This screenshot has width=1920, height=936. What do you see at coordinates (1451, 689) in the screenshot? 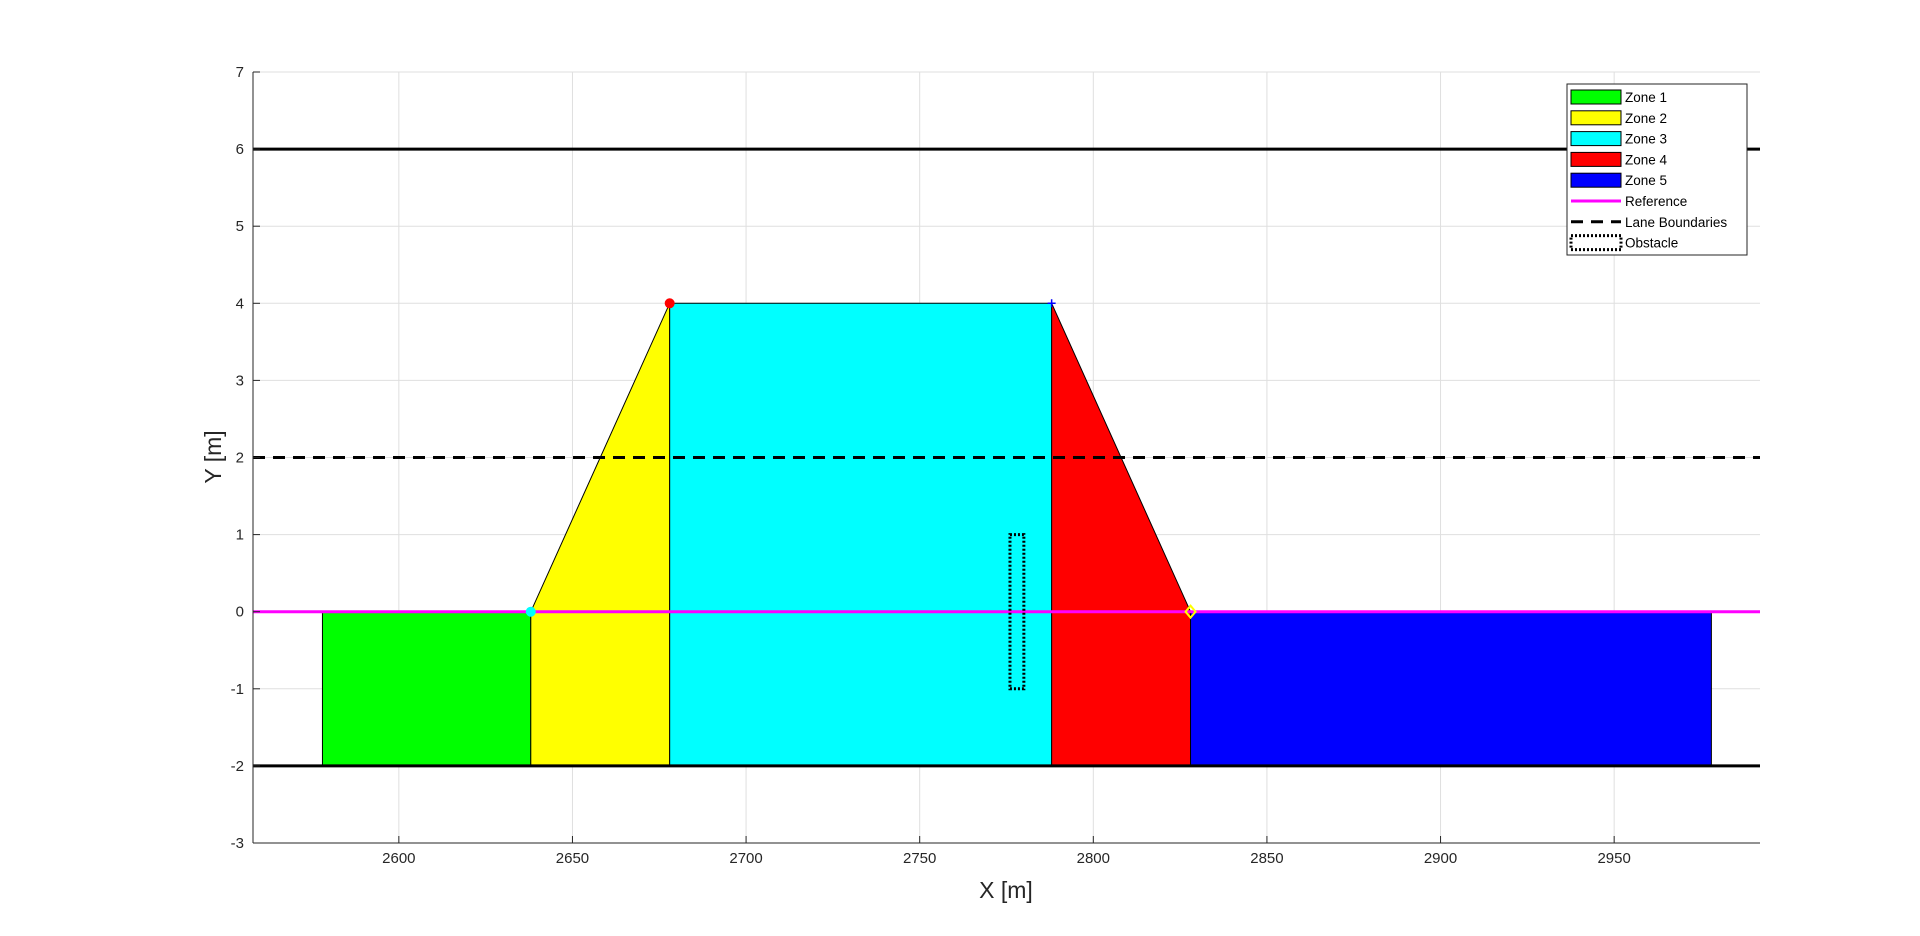
I see `zone-5-polygon` at bounding box center [1451, 689].